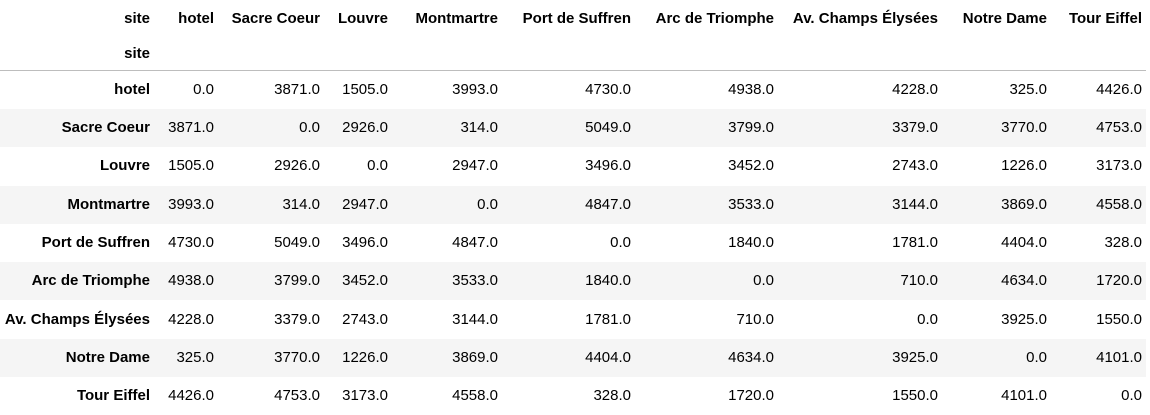 The width and height of the screenshot is (1150, 415). Describe the element at coordinates (191, 166) in the screenshot. I see `table-cell: 1505.0` at that location.